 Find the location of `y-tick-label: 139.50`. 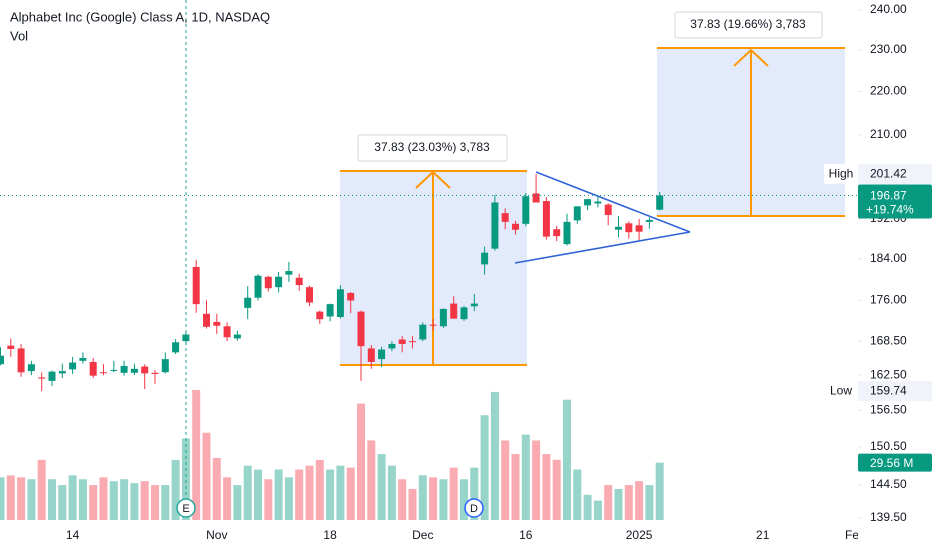

y-tick-label: 139.50 is located at coordinates (888, 517).